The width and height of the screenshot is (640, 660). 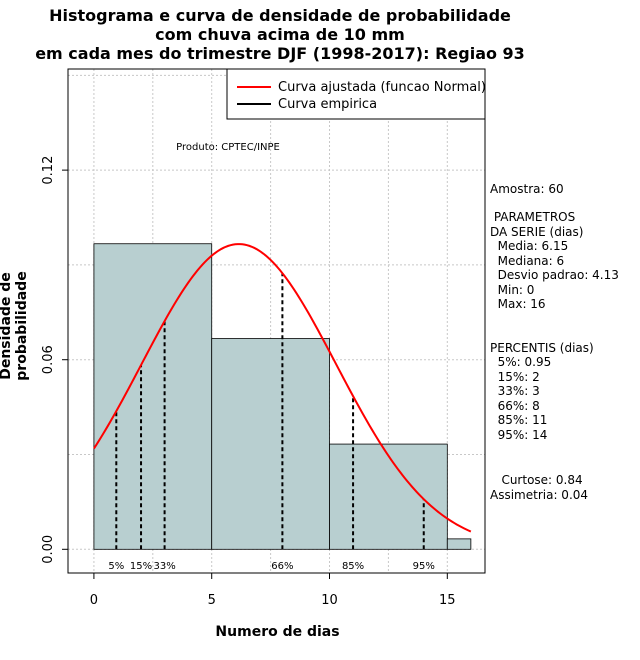 I want to click on stat-sd: Desvio padrao: 4.13, so click(x=554, y=275).